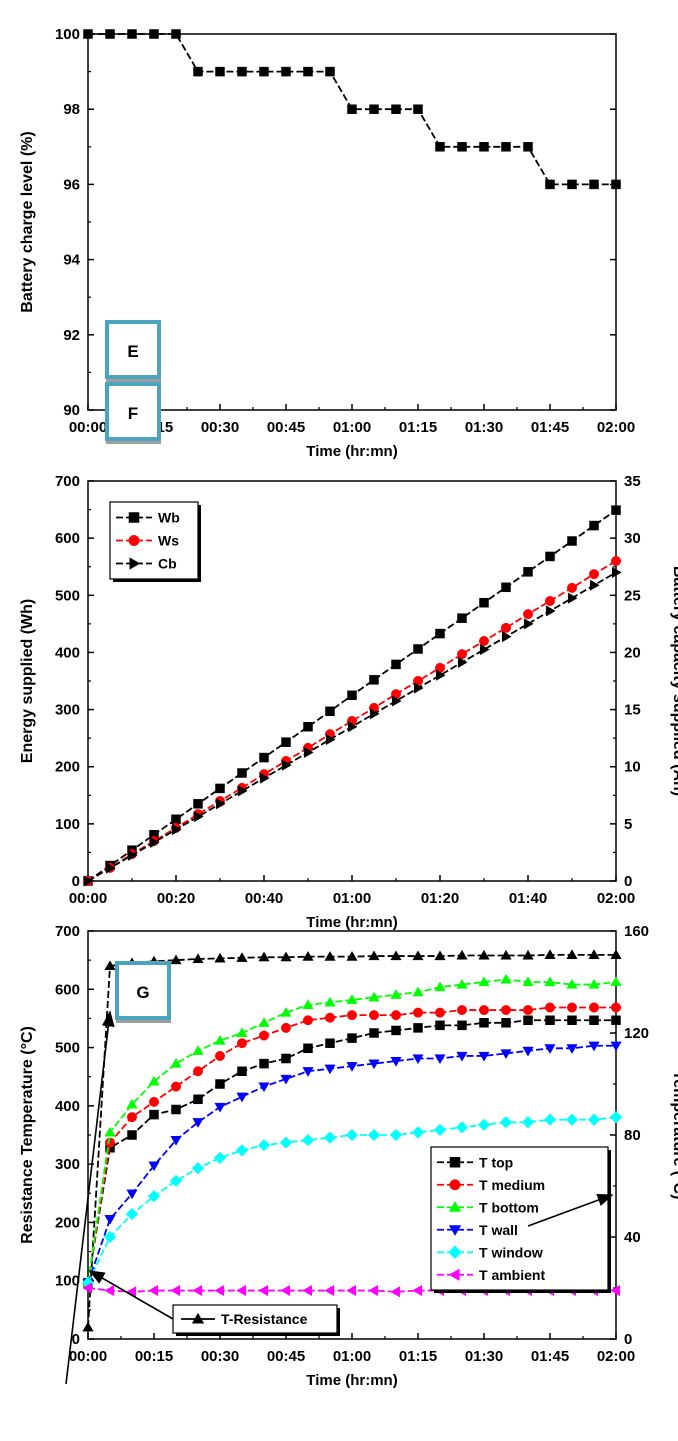 The width and height of the screenshot is (678, 1441). What do you see at coordinates (519, 1218) in the screenshot?
I see `legend-box` at bounding box center [519, 1218].